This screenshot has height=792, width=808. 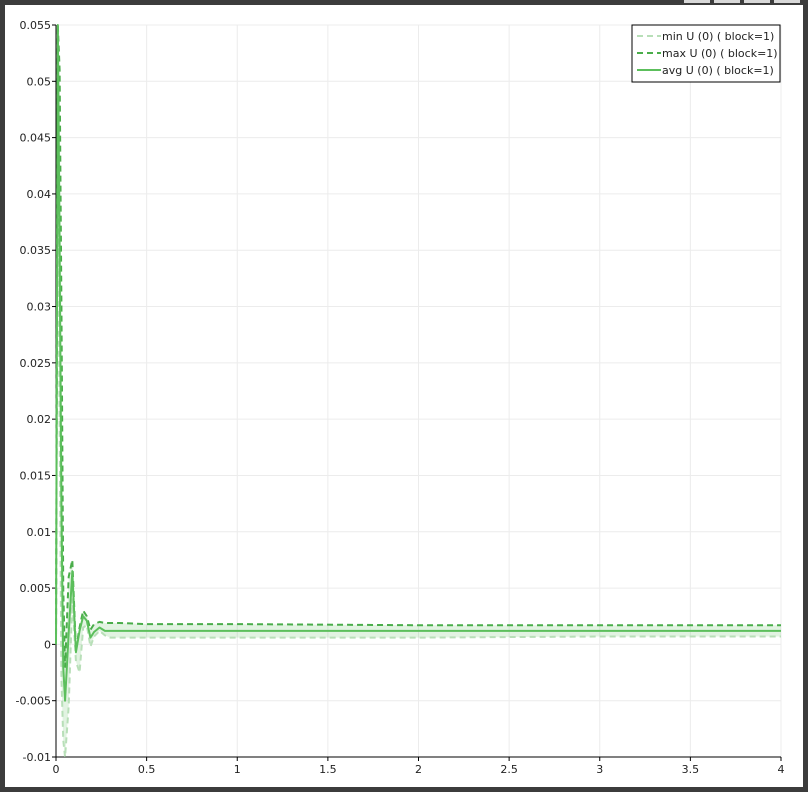 I want to click on x-tick-label: 1.5, so click(x=328, y=769).